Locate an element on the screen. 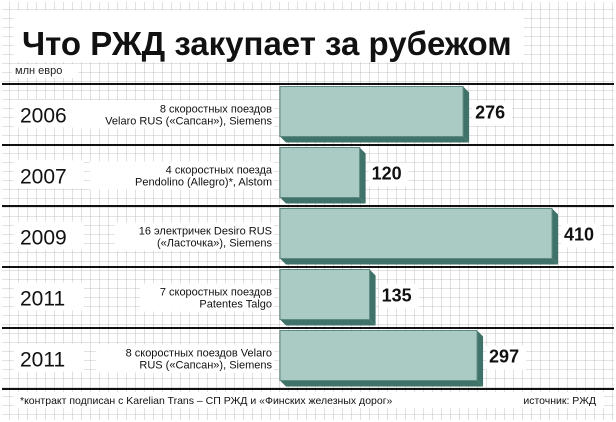 The image size is (616, 422). bar-description-line: («Ласточка»), Siemens is located at coordinates (215, 244).